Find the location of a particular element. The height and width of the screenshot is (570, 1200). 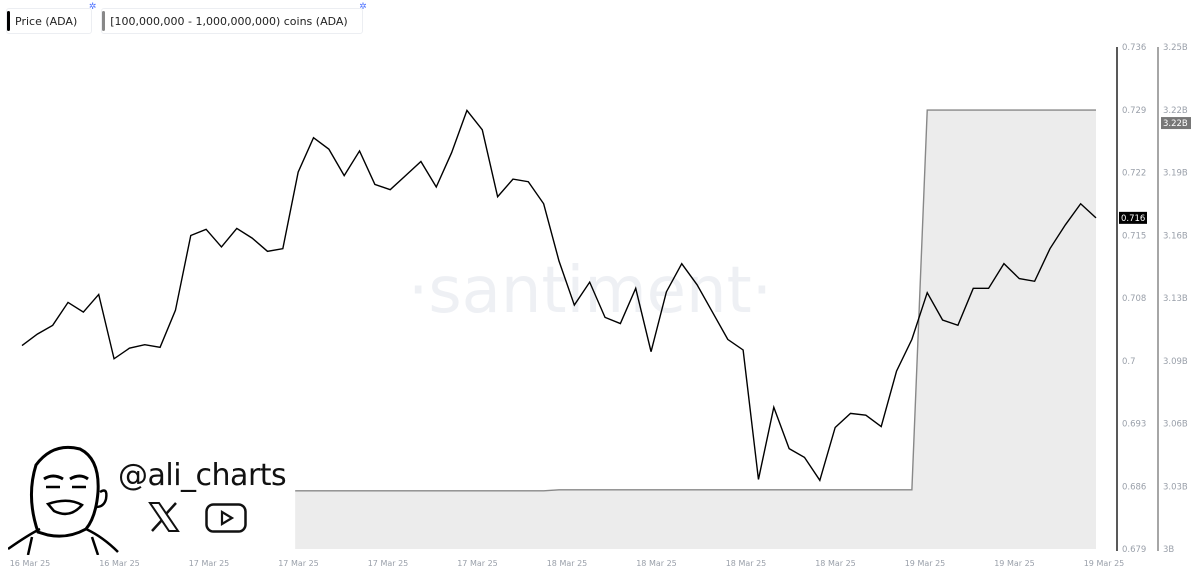

holdings-tick-label: 3.19B is located at coordinates (1175, 174).